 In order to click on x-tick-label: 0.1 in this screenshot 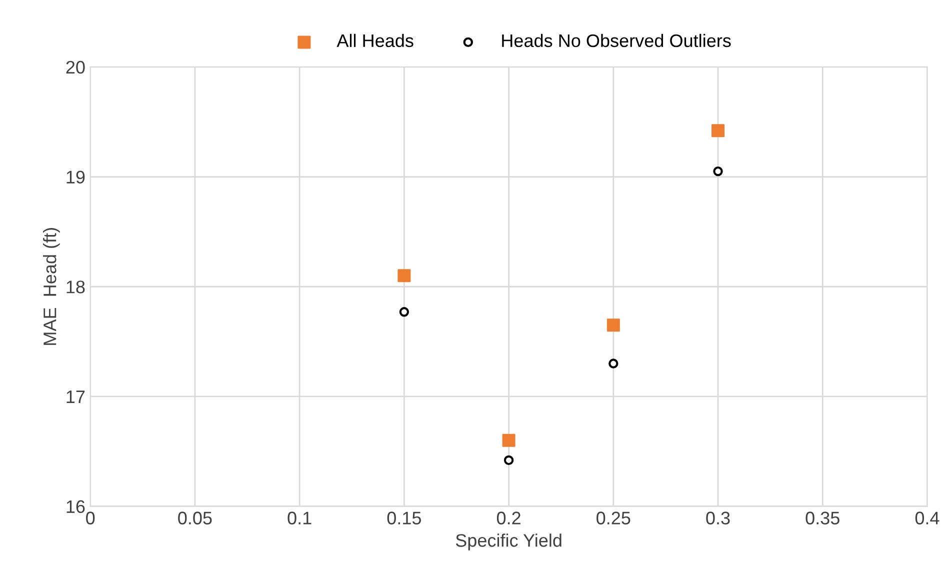, I will do `click(300, 518)`.